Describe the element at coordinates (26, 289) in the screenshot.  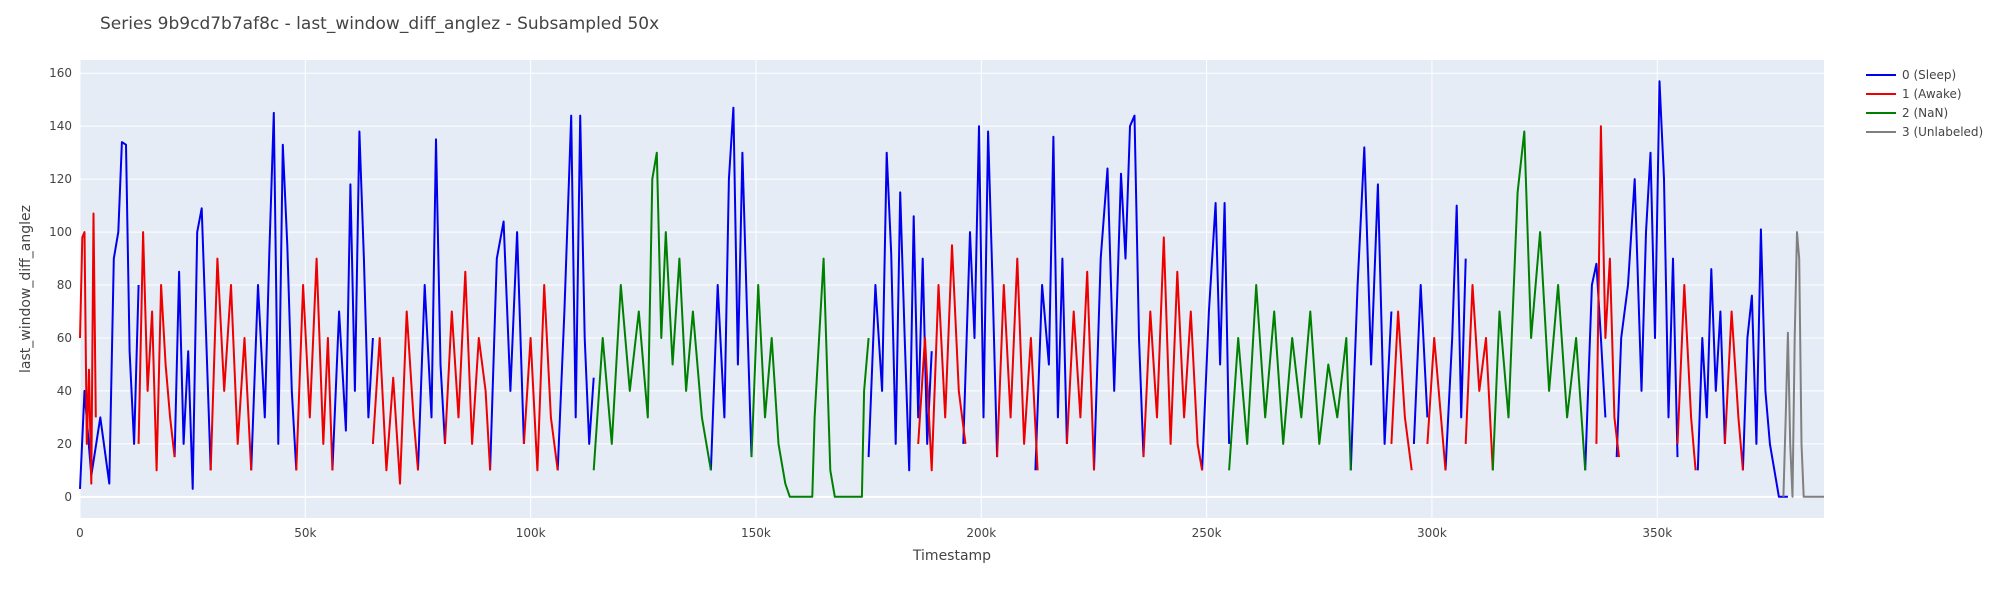
I see `y-axis-label: last_window_diff_anglez` at that location.